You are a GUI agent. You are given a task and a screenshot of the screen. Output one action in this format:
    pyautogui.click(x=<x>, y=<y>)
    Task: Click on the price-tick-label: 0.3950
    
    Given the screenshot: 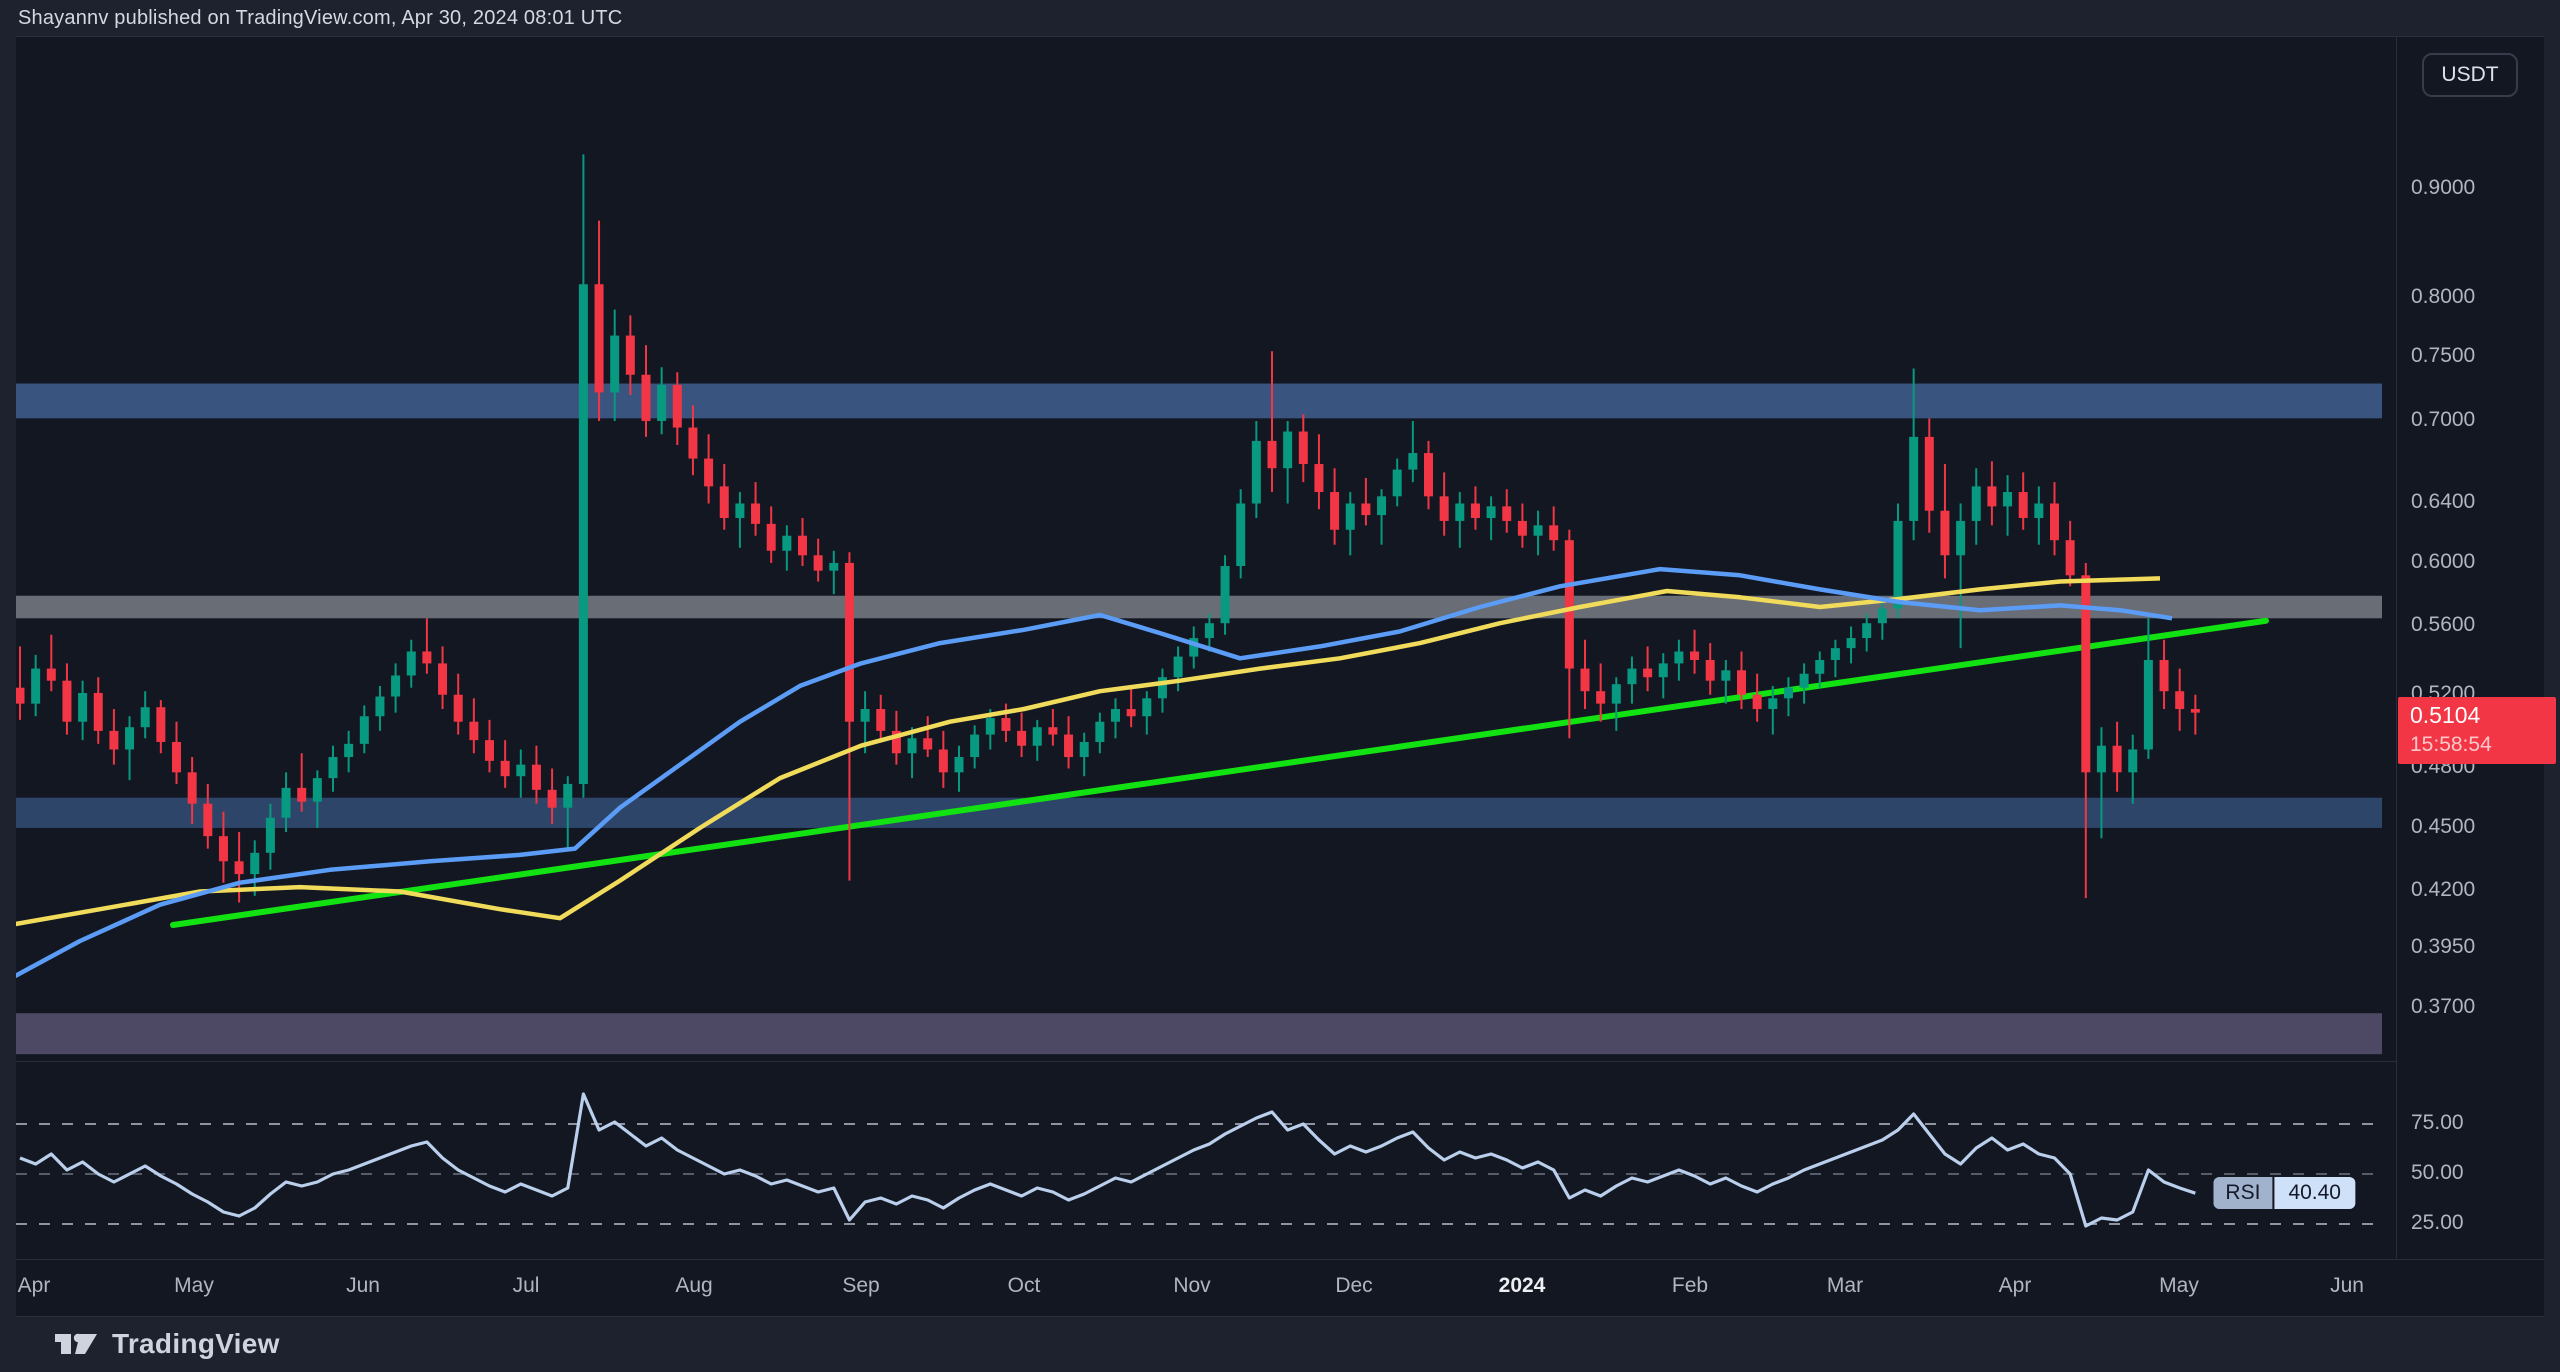 What is the action you would take?
    pyautogui.click(x=2443, y=946)
    